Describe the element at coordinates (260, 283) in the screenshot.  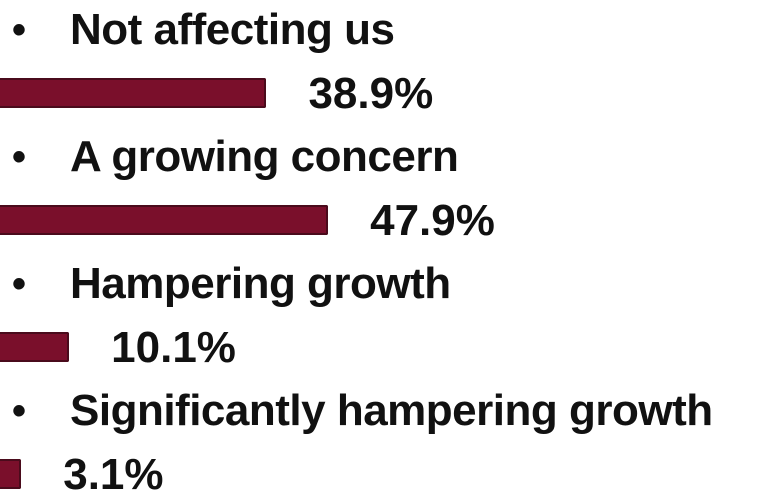
I see `category-label-2: Hampering growth` at that location.